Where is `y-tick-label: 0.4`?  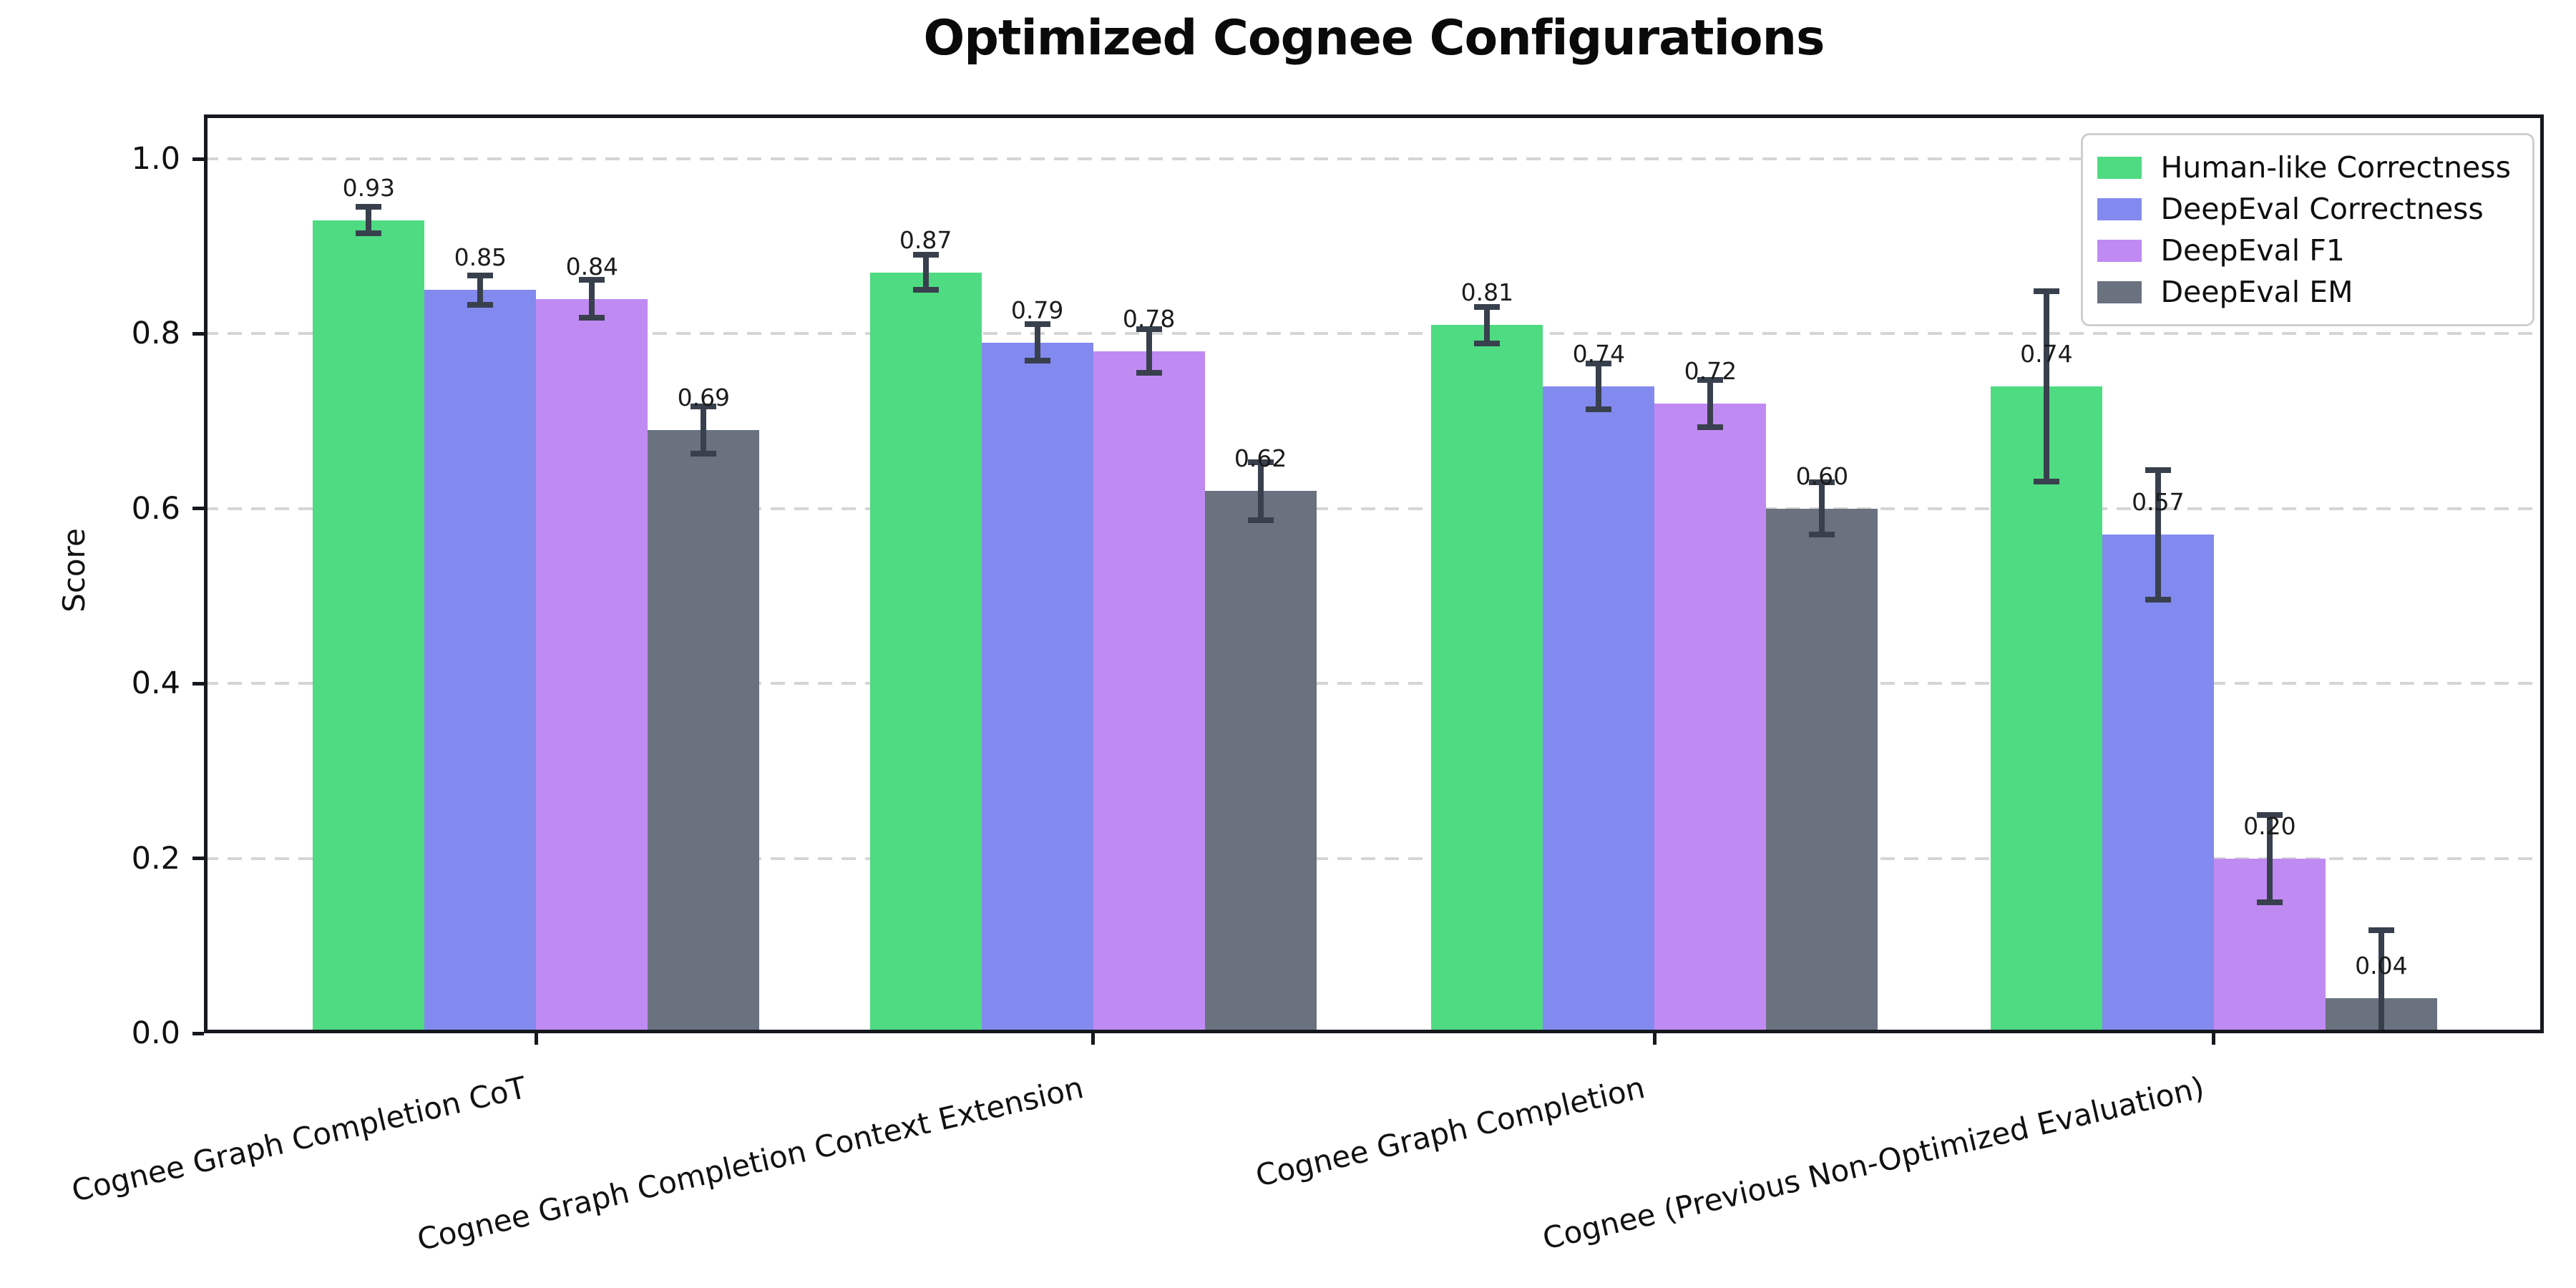 y-tick-label: 0.4 is located at coordinates (155, 683).